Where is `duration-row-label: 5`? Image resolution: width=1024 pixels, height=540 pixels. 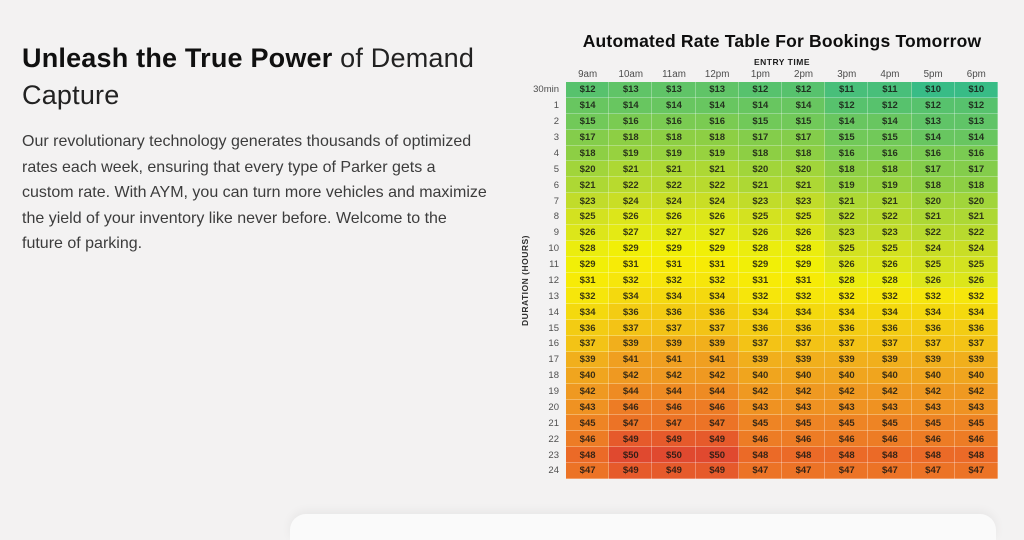
duration-row-label: 5 is located at coordinates (556, 169).